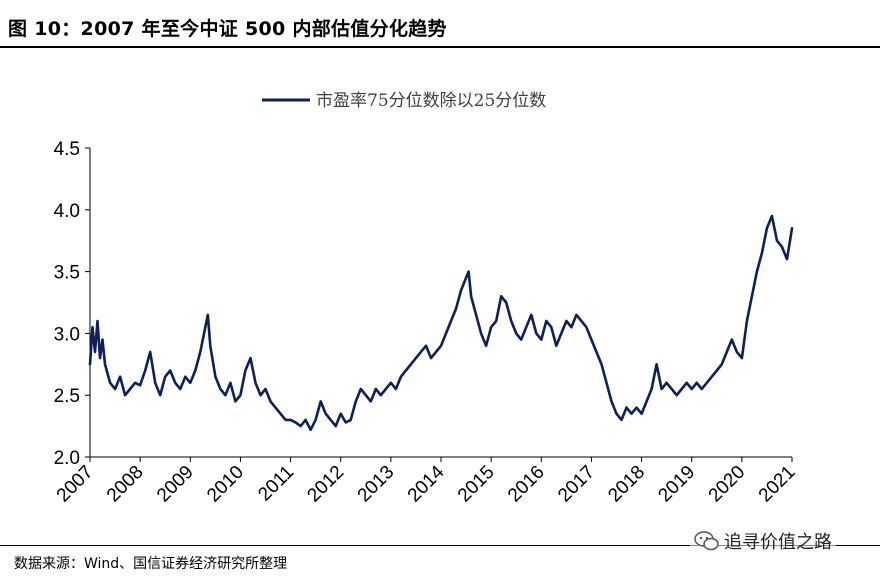 The image size is (880, 579). What do you see at coordinates (576, 484) in the screenshot?
I see `x-tick-label: 2017` at bounding box center [576, 484].